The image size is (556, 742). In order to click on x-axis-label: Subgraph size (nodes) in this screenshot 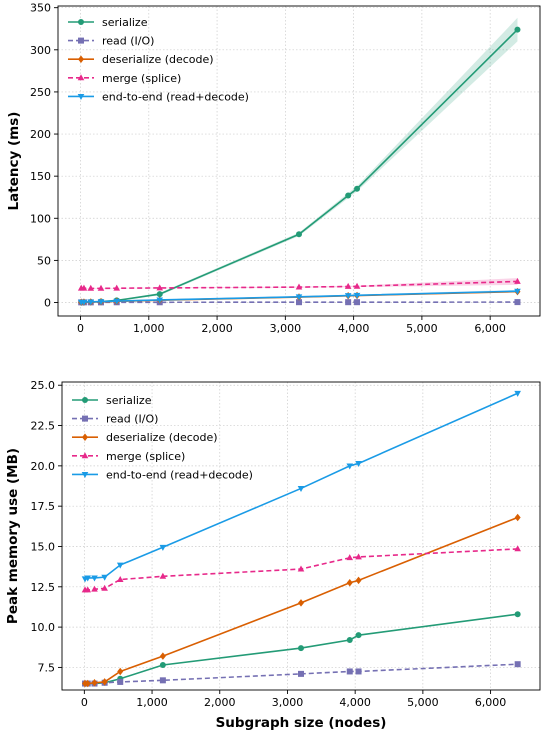, I will do `click(301, 723)`.